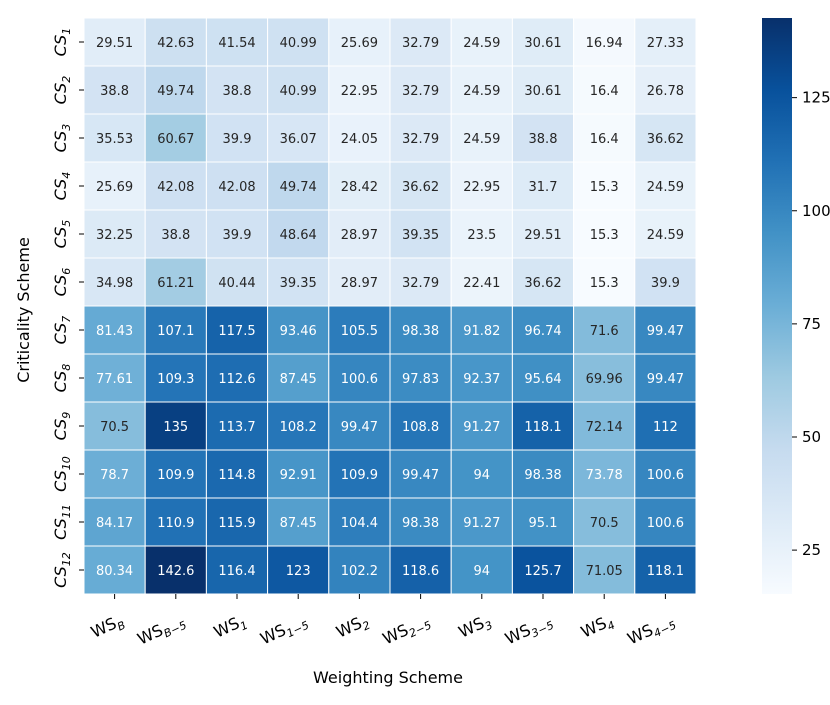 This screenshot has width=830, height=705. Describe the element at coordinates (665, 571) in the screenshot. I see `cell-value-label: 118.1` at that location.